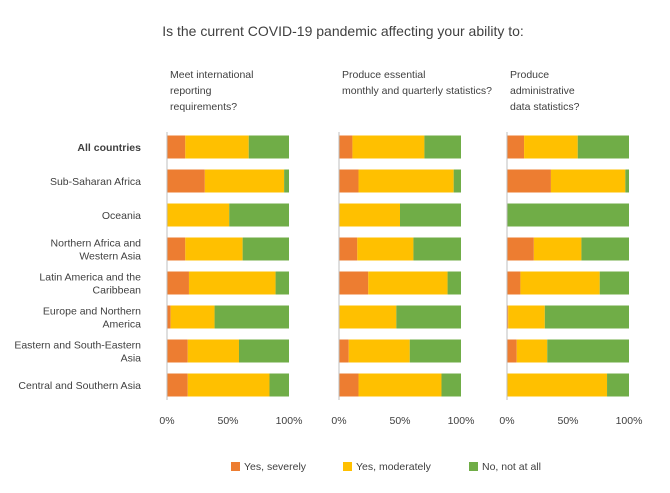  What do you see at coordinates (131, 359) in the screenshot?
I see `category-label: Asia` at bounding box center [131, 359].